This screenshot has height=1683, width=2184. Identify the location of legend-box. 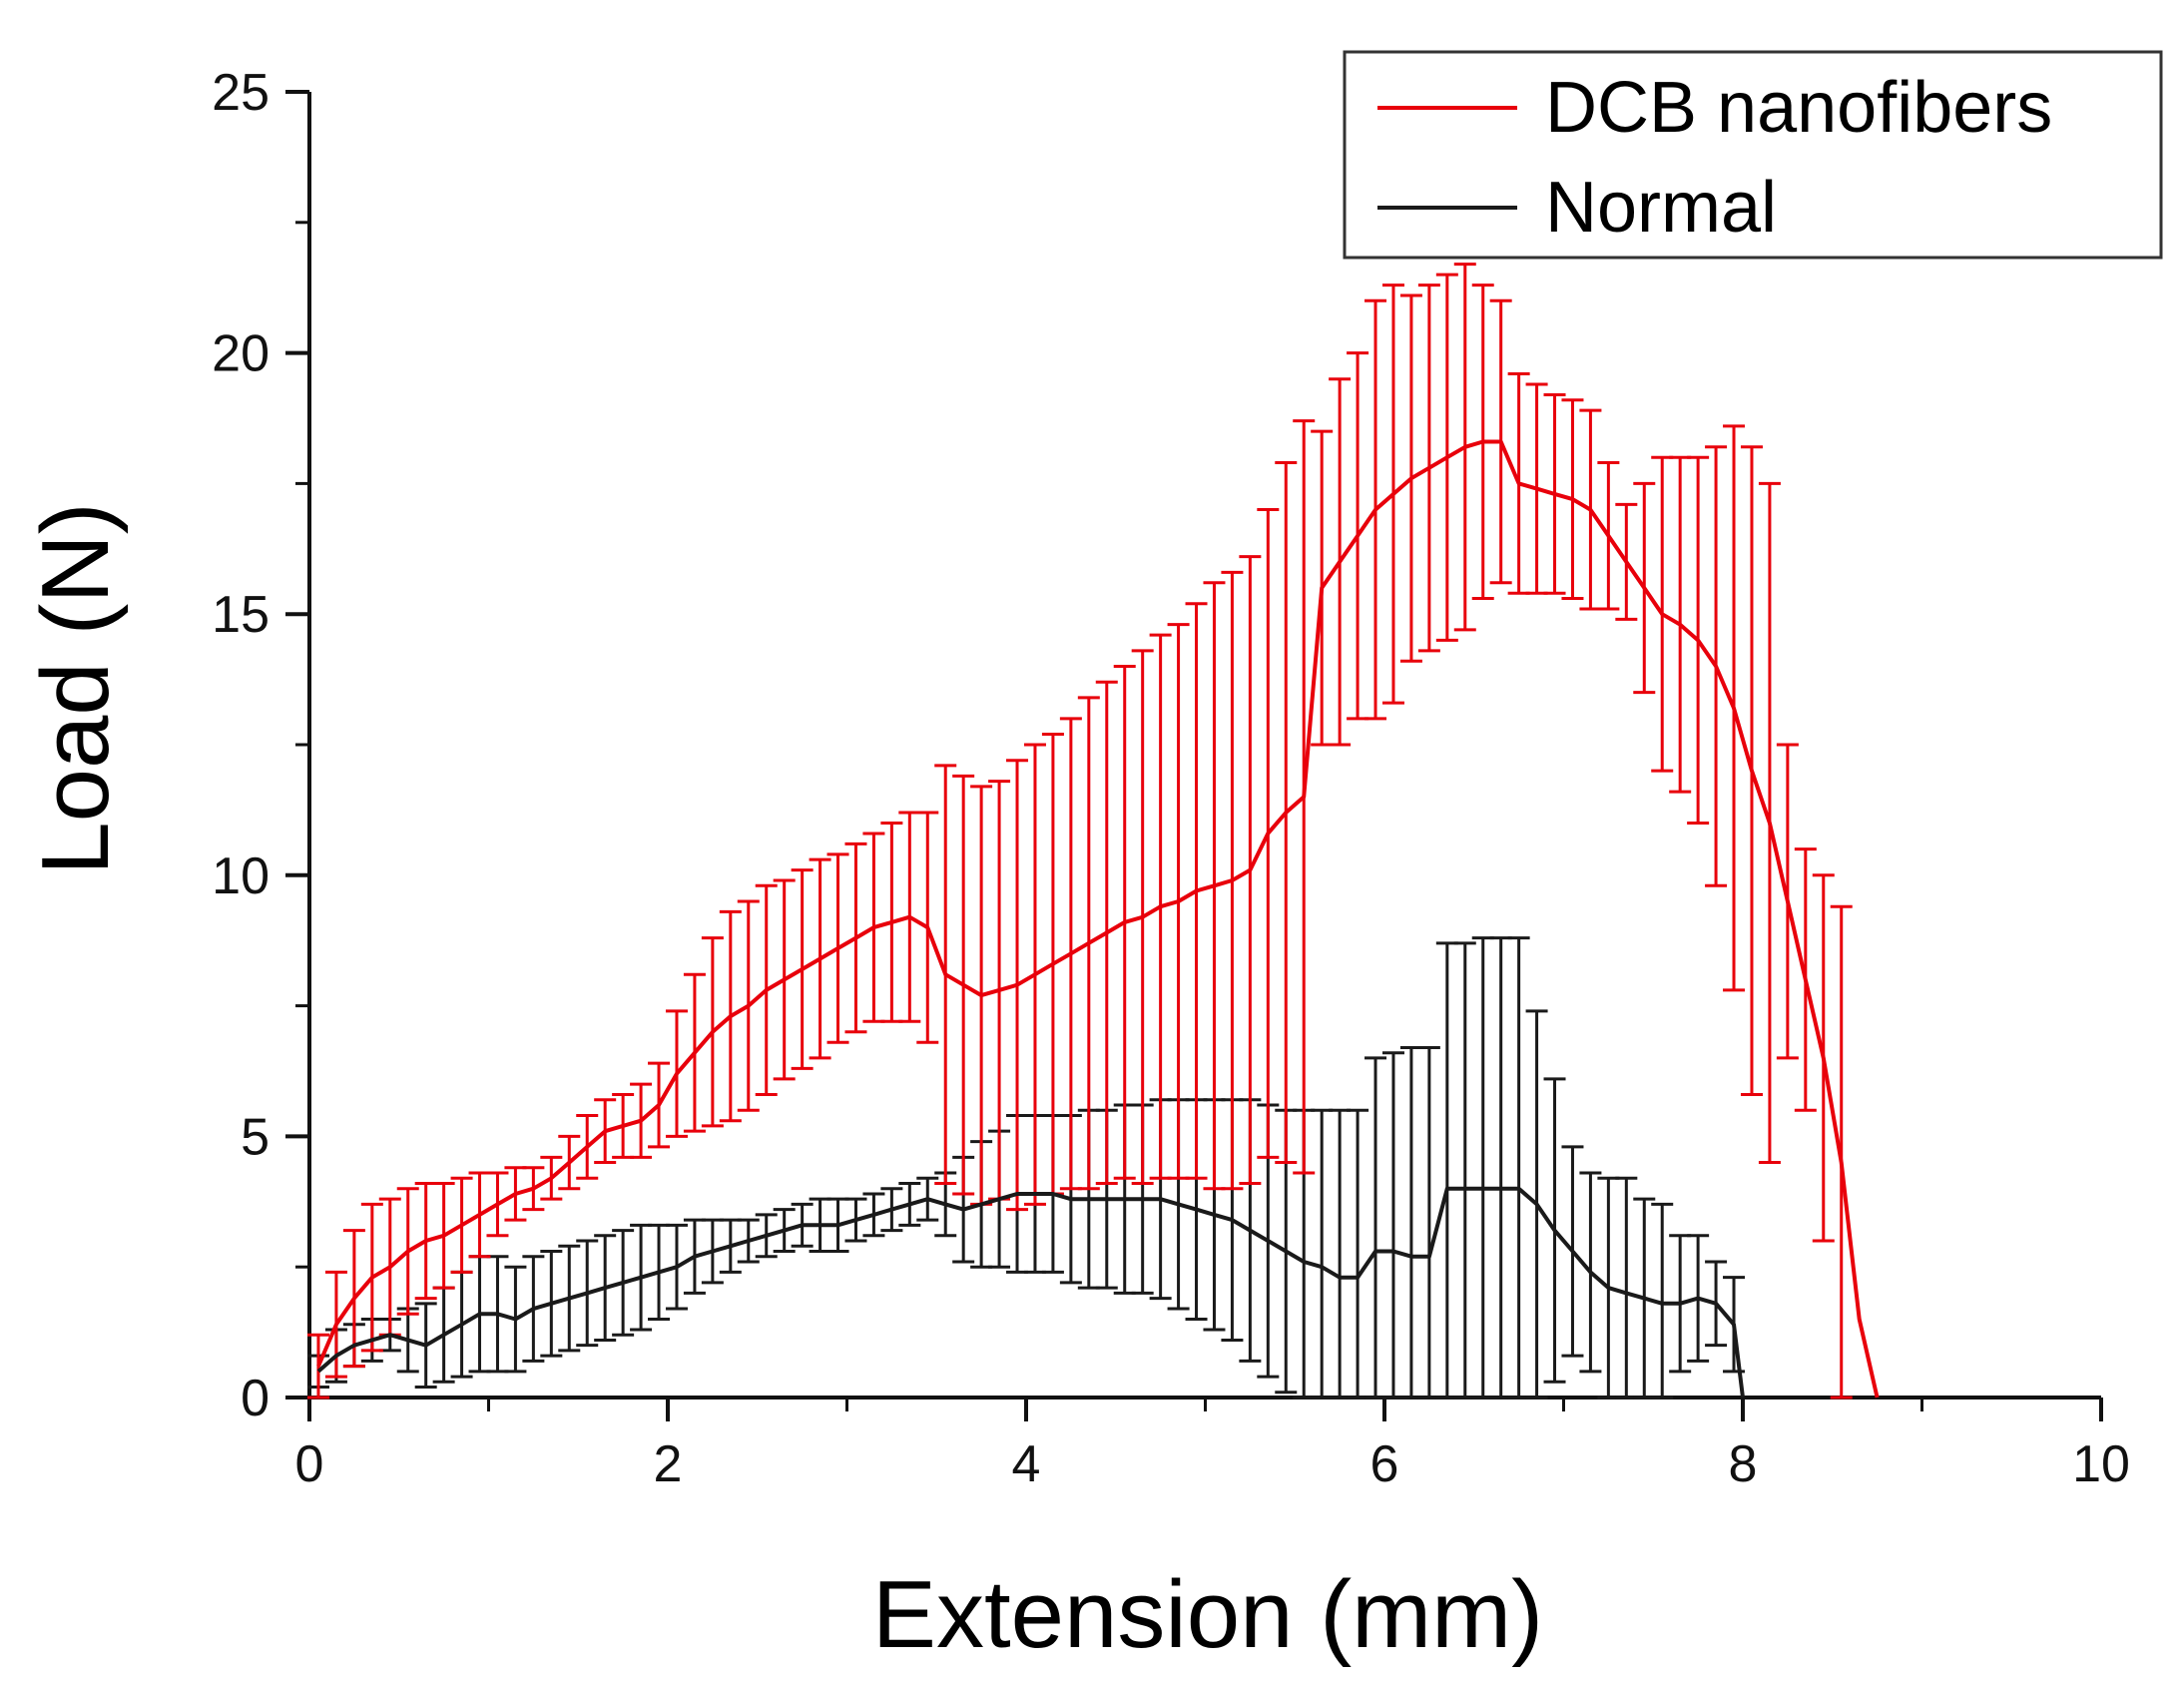
(1753, 155).